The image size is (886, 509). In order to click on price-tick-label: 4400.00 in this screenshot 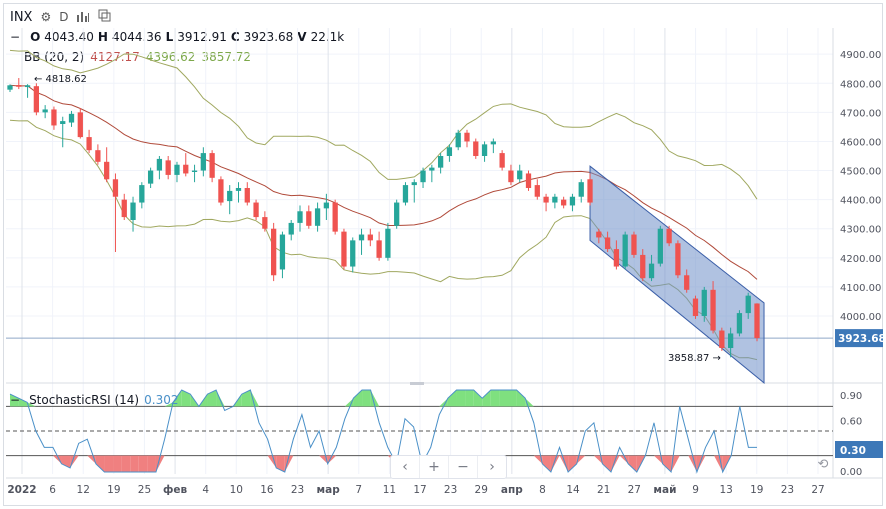, I will do `click(860, 201)`.